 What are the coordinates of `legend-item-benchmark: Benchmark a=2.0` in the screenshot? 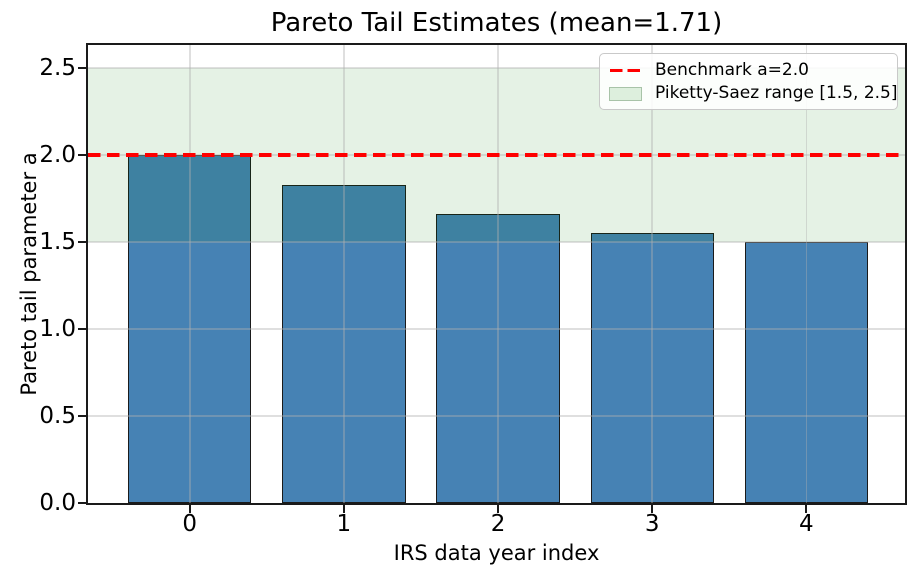 It's located at (748, 70).